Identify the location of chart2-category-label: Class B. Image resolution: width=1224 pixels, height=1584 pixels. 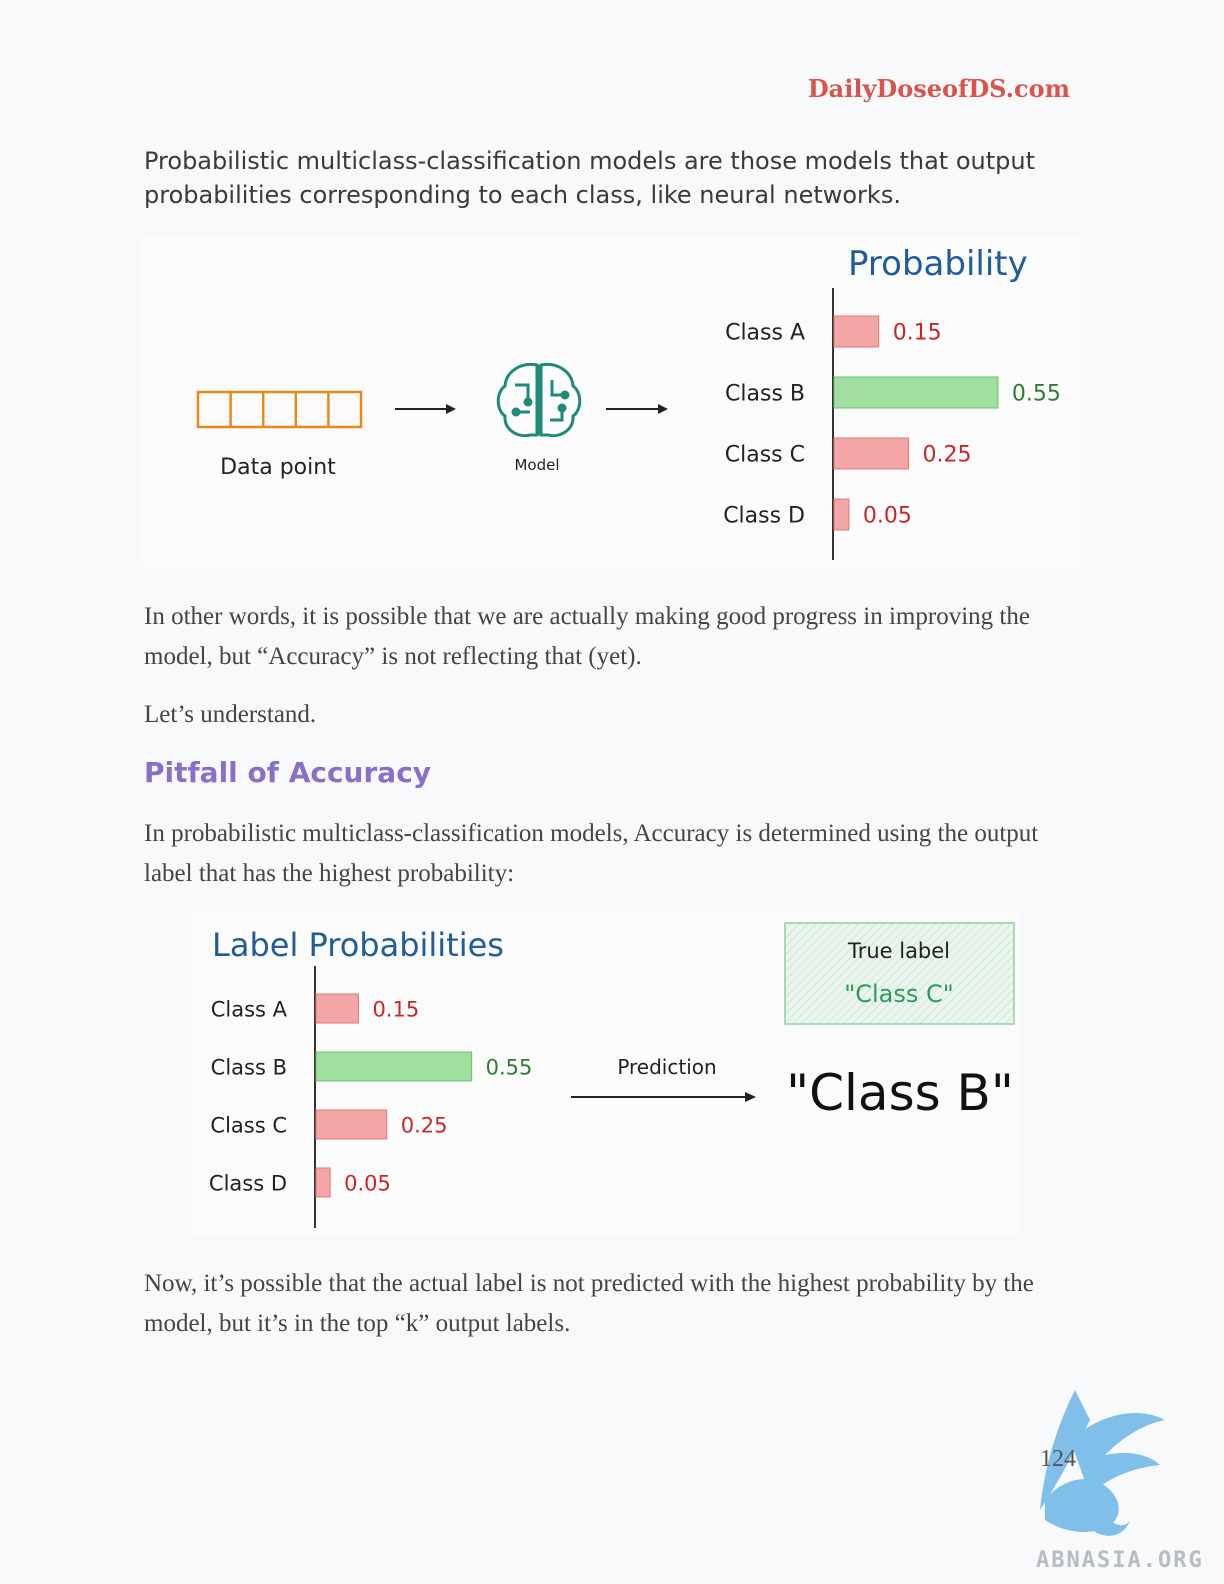
(249, 1068).